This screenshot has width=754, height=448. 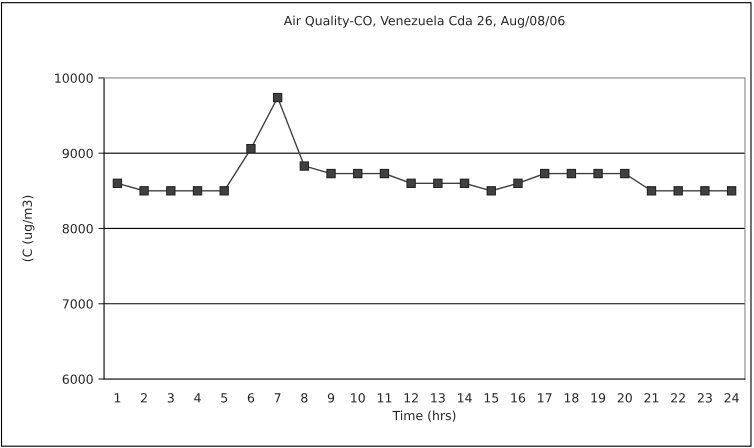 I want to click on x-tick-label: 20, so click(x=625, y=398).